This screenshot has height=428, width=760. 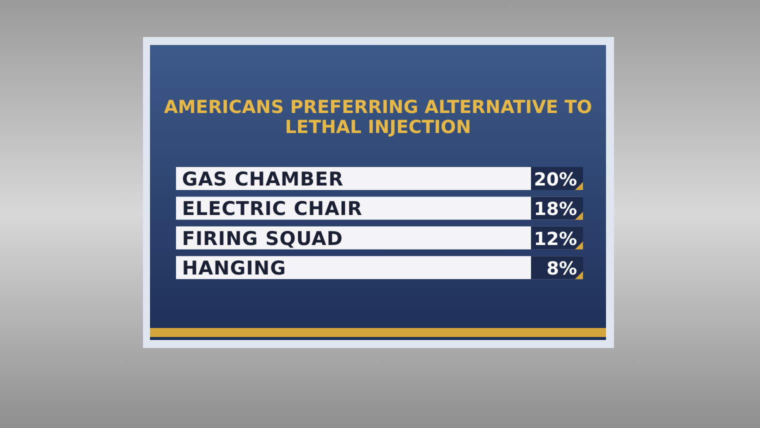 I want to click on data-label: 8%, so click(x=561, y=269).